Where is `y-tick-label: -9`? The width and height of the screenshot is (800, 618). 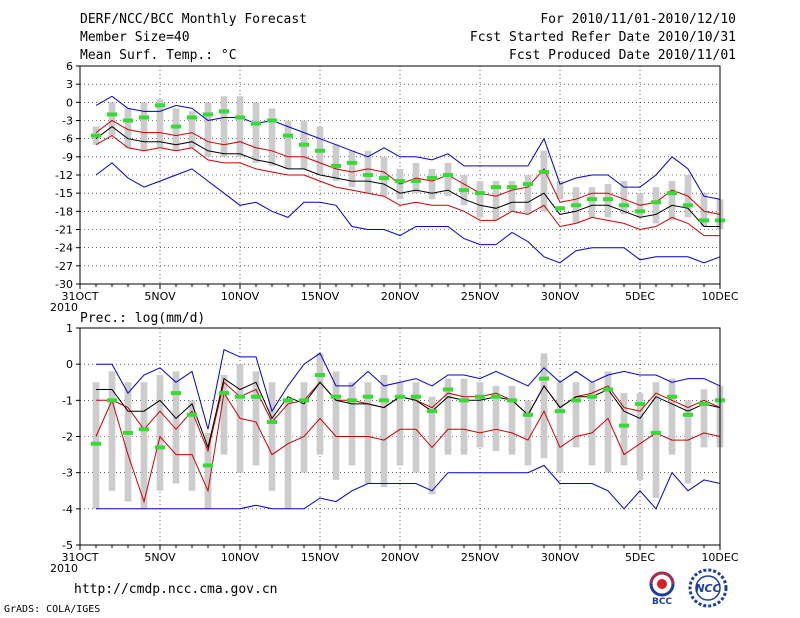 y-tick-label: -9 is located at coordinates (67, 157).